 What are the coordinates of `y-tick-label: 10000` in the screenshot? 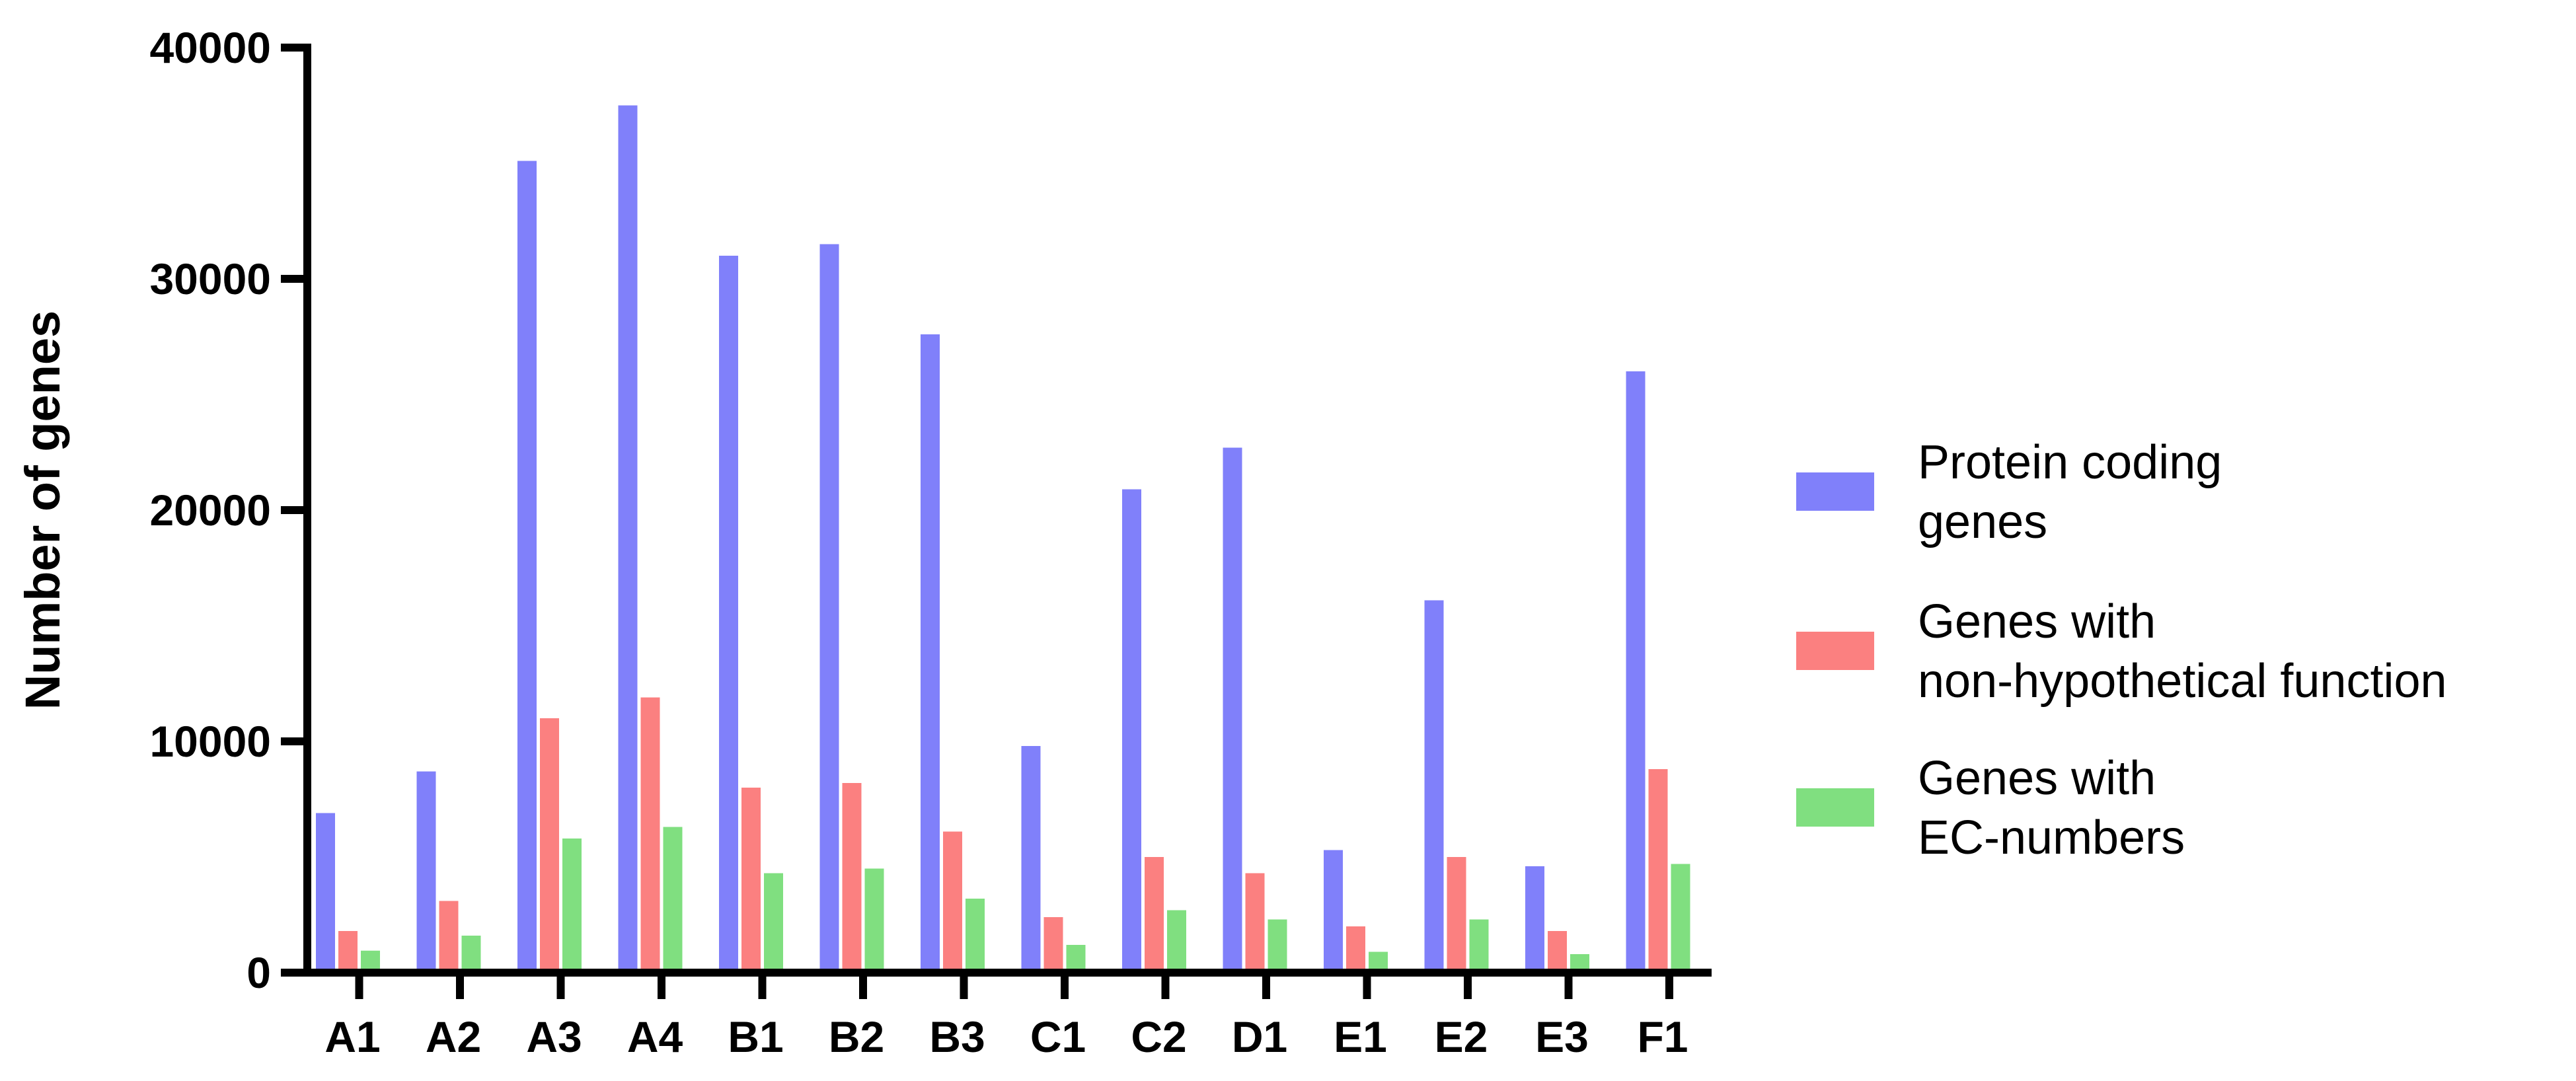 It's located at (210, 741).